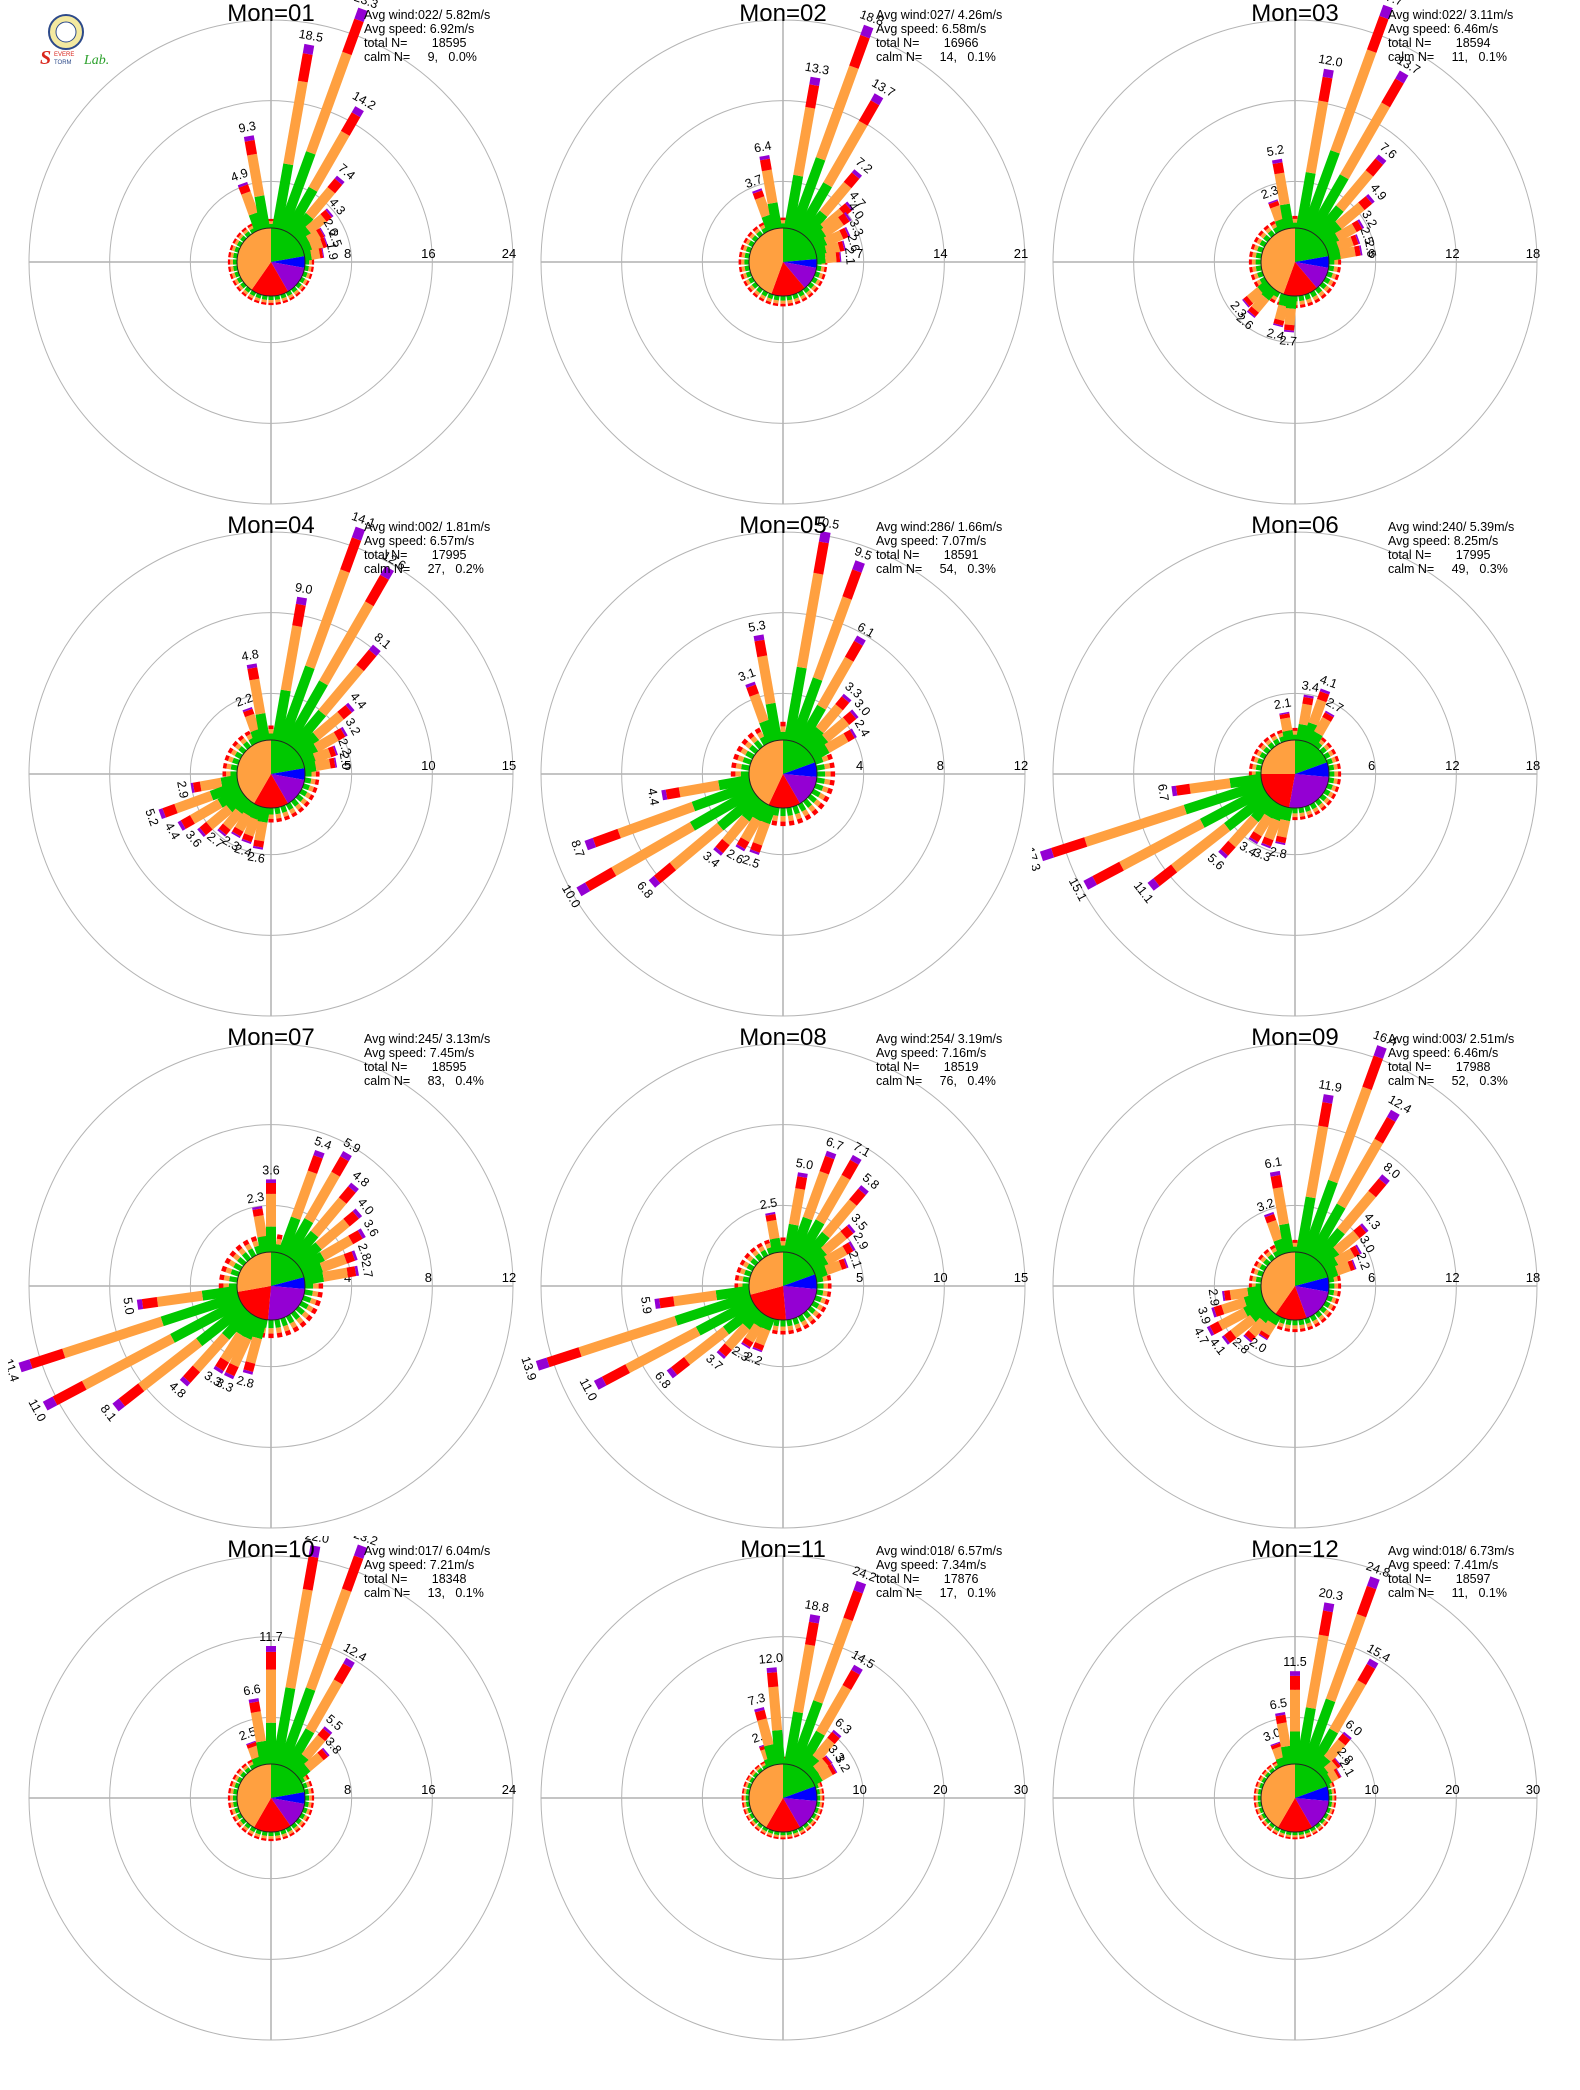  What do you see at coordinates (247, 1733) in the screenshot?
I see `bar-value-label: 2.5` at bounding box center [247, 1733].